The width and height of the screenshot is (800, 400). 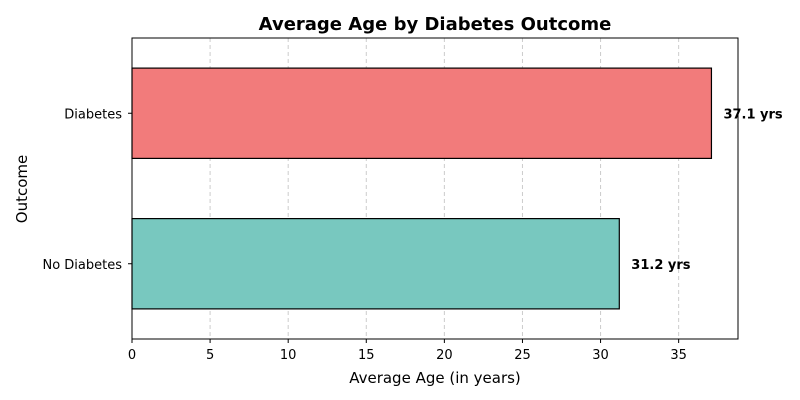 I want to click on x-axis-ticks: 0 5 10 15 20 25 30 35, so click(x=407, y=351).